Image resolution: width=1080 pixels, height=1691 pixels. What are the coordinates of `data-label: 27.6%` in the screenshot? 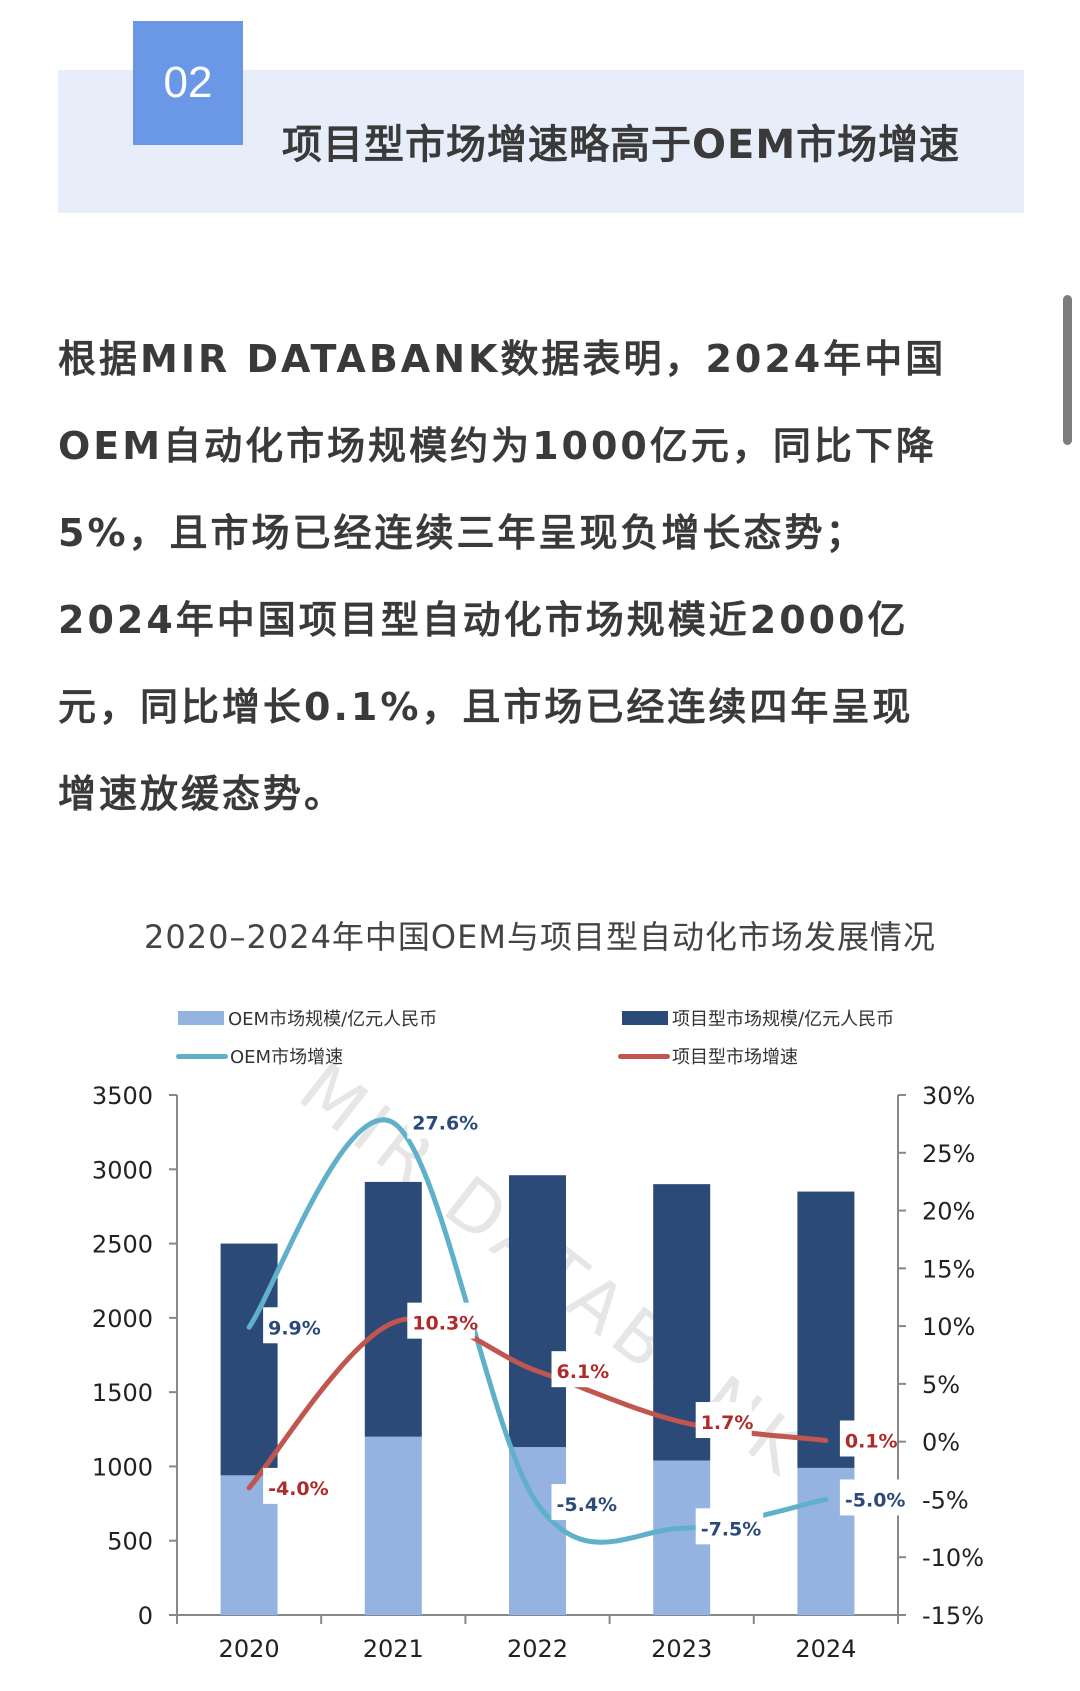 It's located at (445, 1124).